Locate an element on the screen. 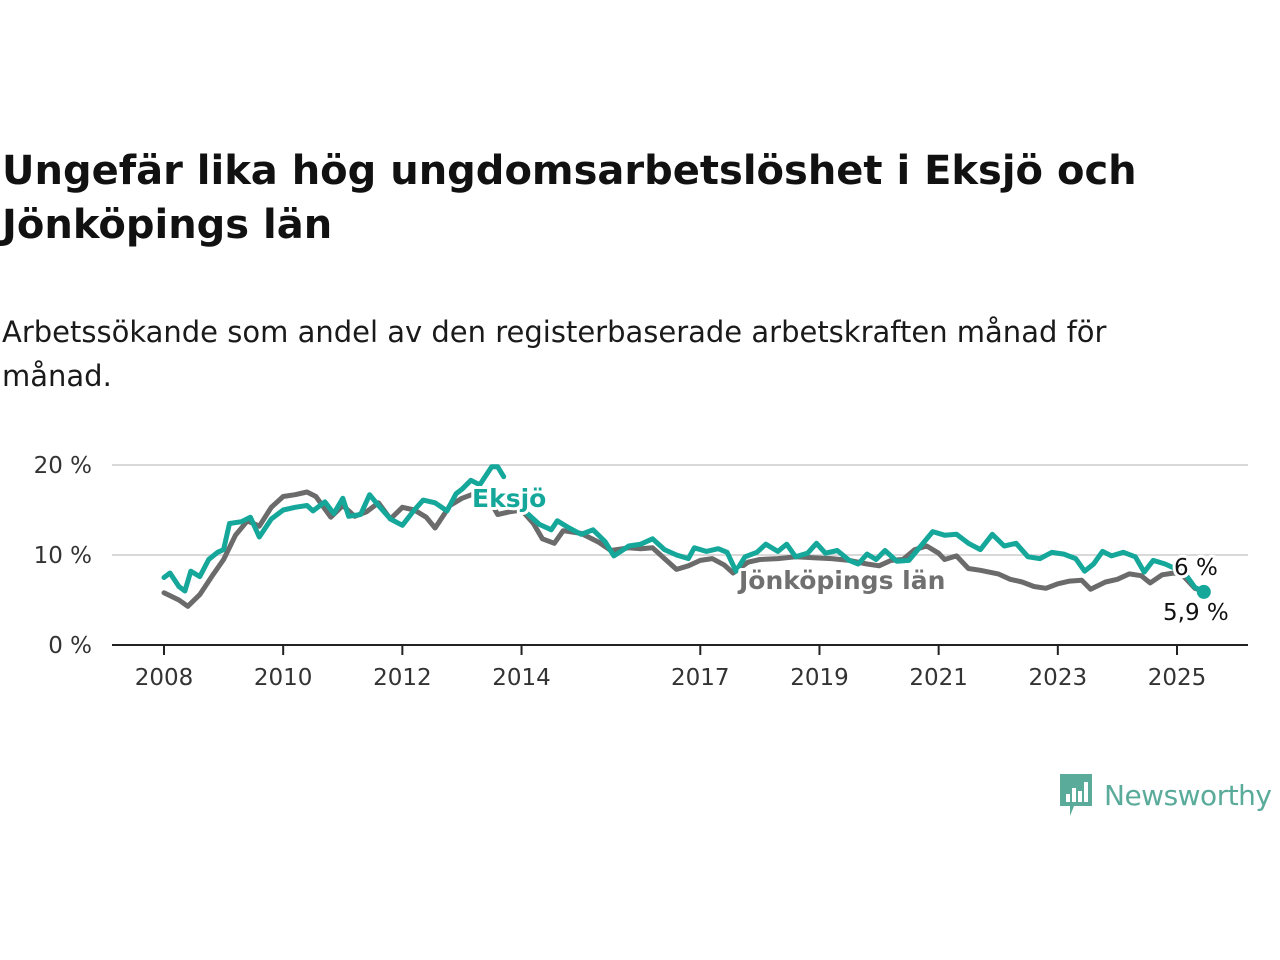 The image size is (1280, 960). y-tick-label: 10 % is located at coordinates (63, 556).